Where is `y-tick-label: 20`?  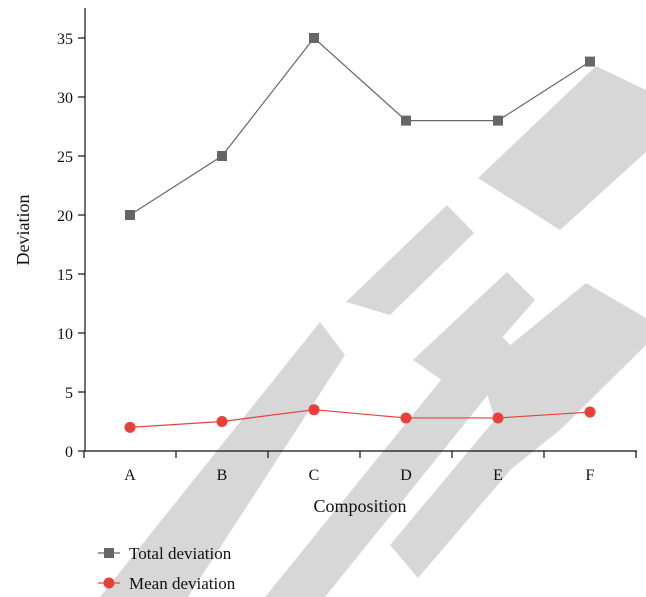
y-tick-label: 20 is located at coordinates (65, 216).